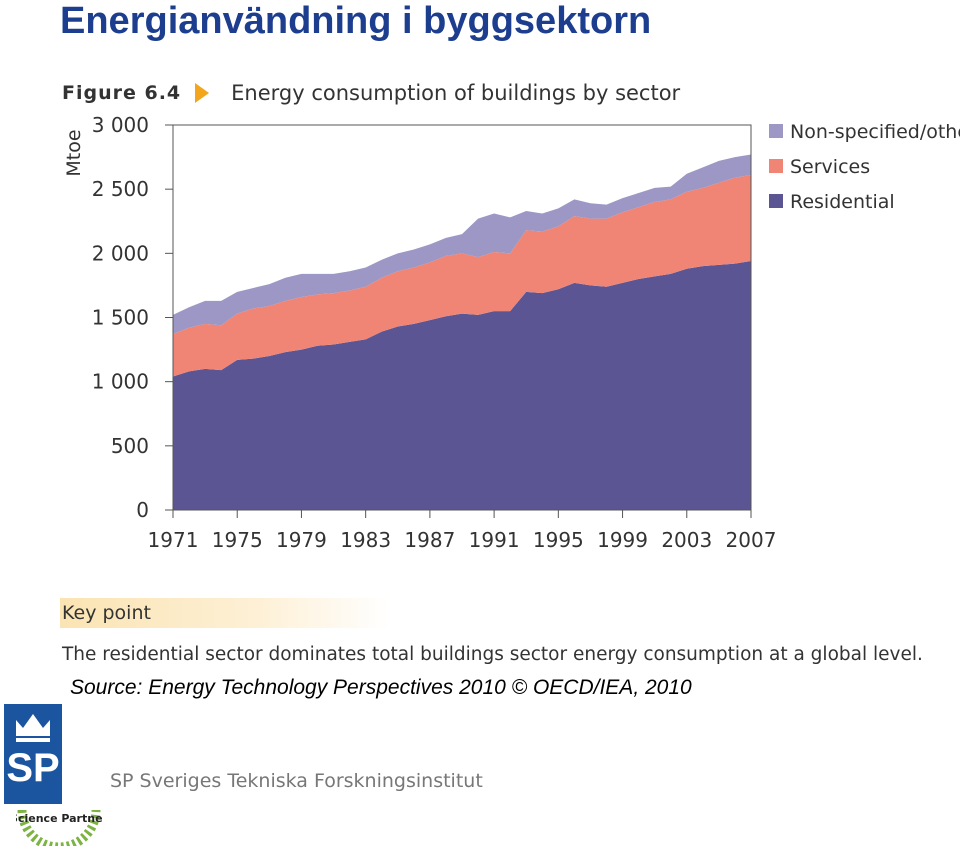 Image resolution: width=960 pixels, height=851 pixels. I want to click on y-tick-label: 2 500, so click(120, 189).